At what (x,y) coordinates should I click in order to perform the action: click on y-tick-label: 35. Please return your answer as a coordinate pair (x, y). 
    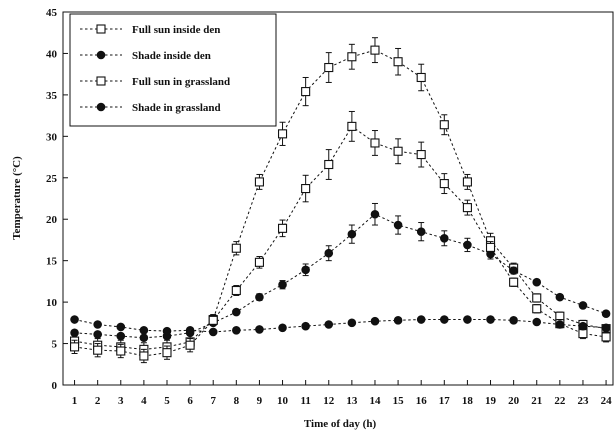
    Looking at the image, I should click on (52, 96).